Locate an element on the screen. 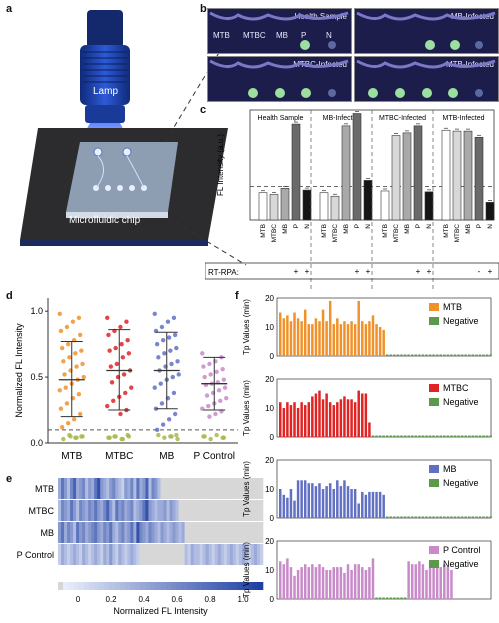 This screenshot has width=499, height=623. tick-label: MTBC is located at coordinates (274, 233).